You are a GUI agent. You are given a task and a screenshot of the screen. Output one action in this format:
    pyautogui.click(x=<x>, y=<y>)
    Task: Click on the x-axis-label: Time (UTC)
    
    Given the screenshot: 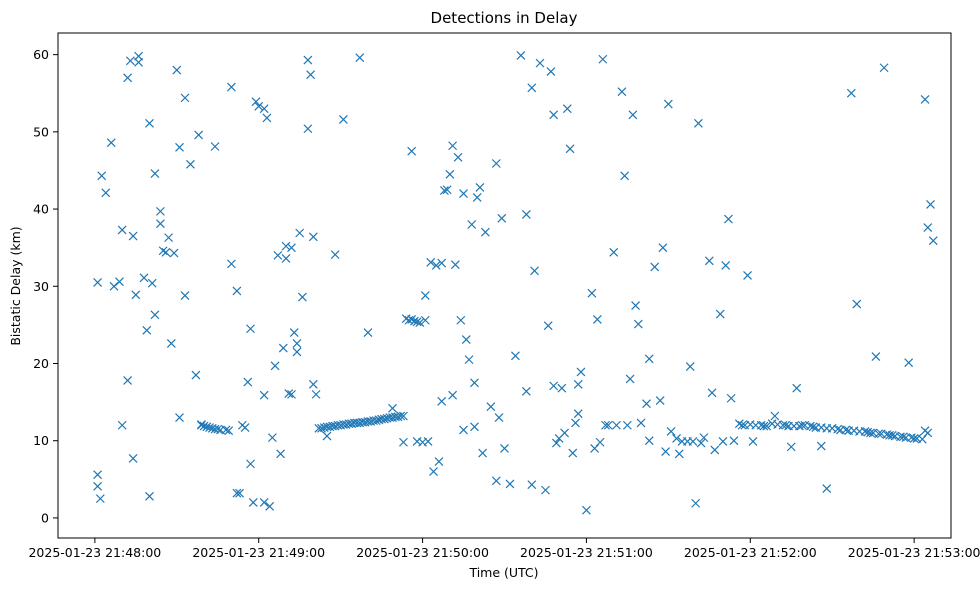 What is the action you would take?
    pyautogui.click(x=503, y=572)
    